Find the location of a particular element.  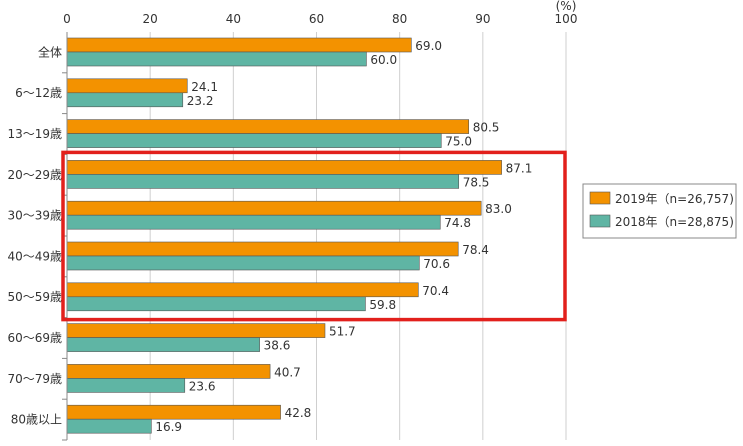

x-axis-ticks: 0 20 40 60 80 90 100 is located at coordinates (320, 19).